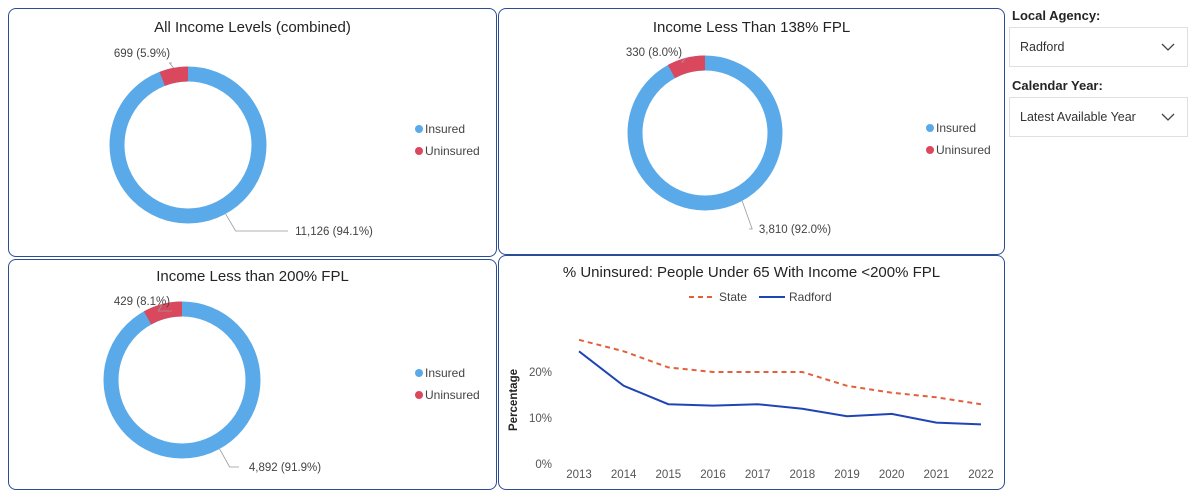  I want to click on panel-title: Income Less than 200% FPL, so click(252, 276).